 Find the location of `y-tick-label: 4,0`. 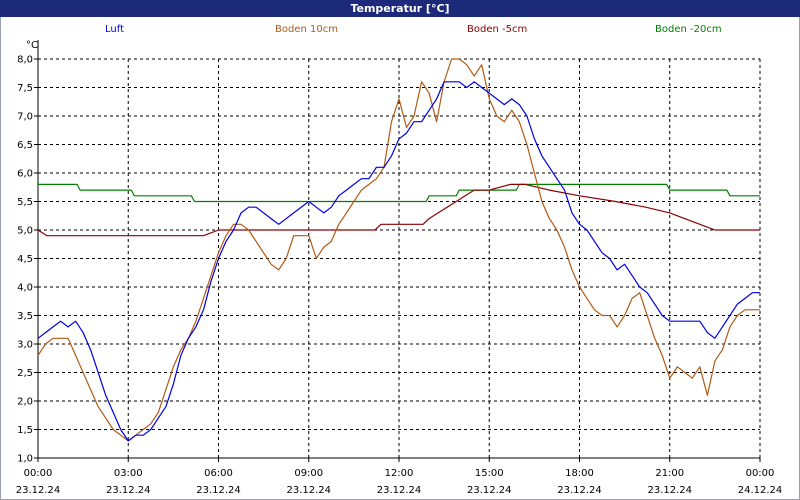

y-tick-label: 4,0 is located at coordinates (25, 288).